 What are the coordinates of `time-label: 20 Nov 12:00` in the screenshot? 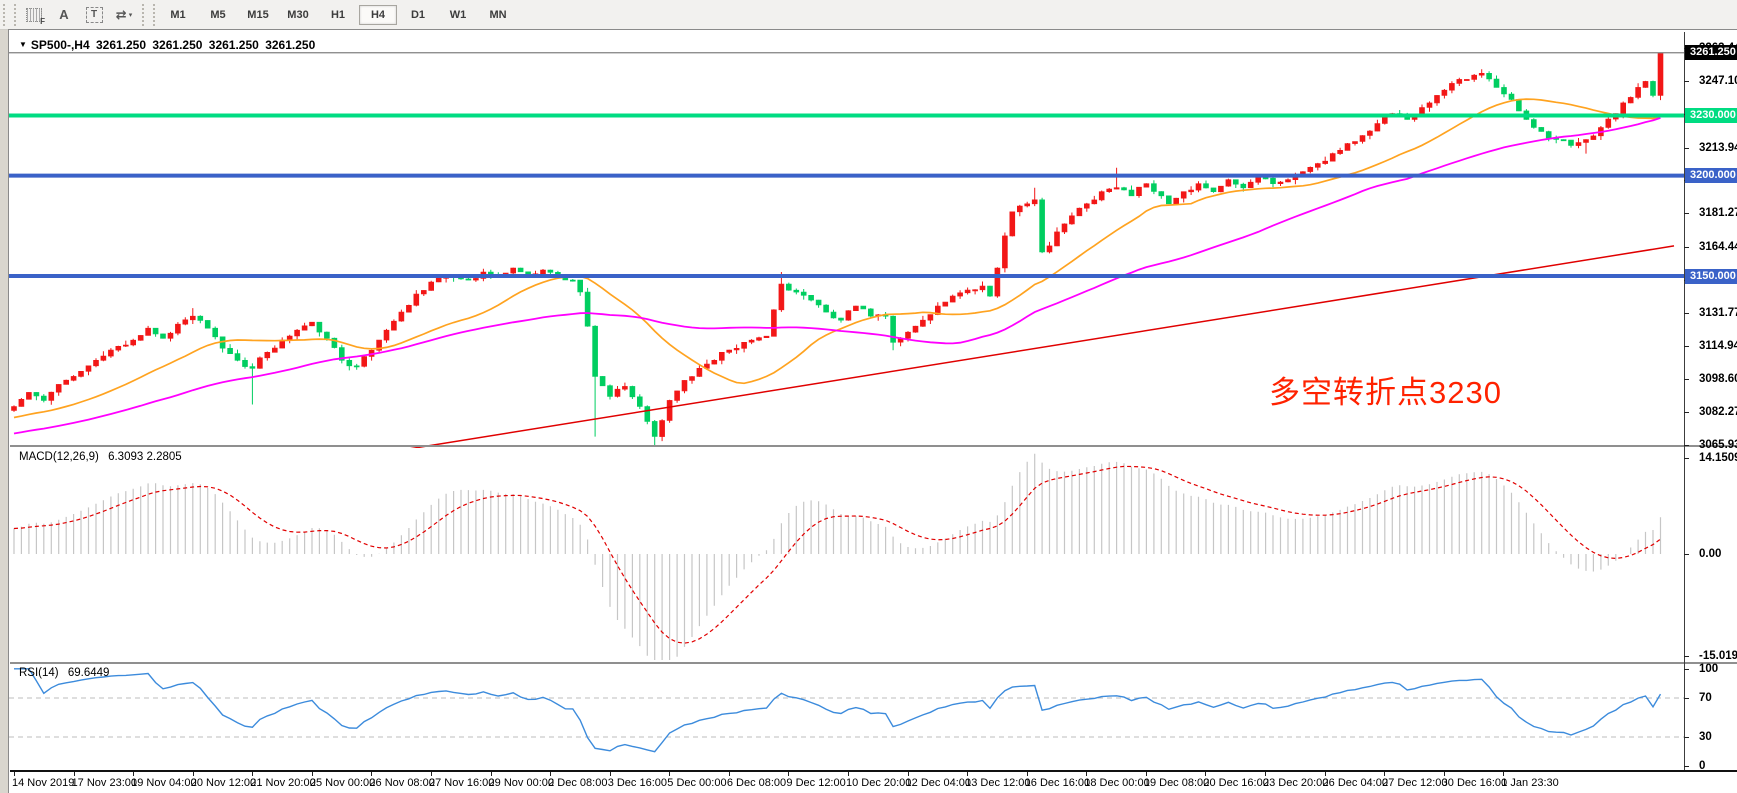 It's located at (223, 783).